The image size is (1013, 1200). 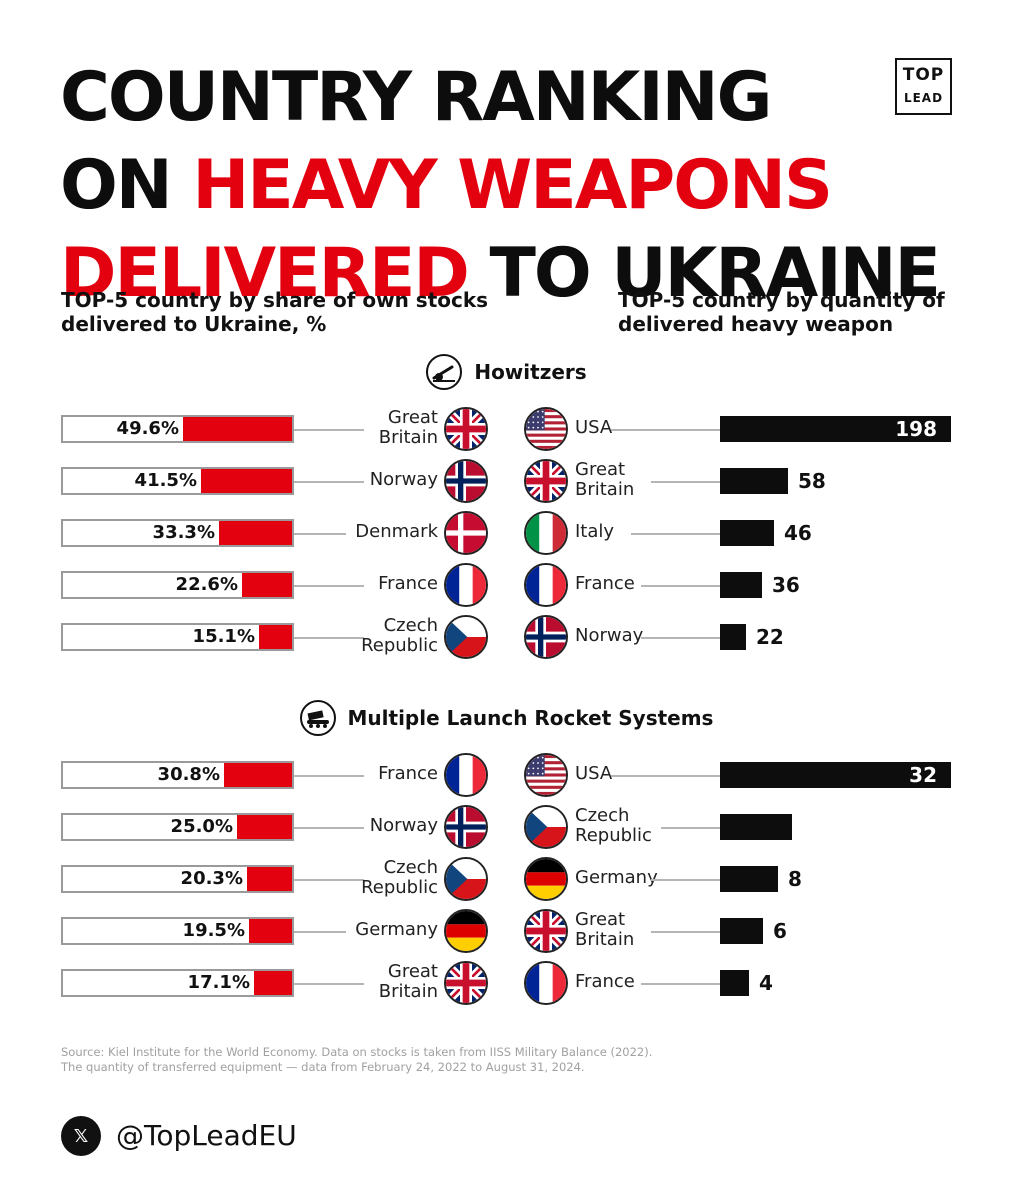 I want to click on left-bar-value: 33.3%, so click(x=183, y=532).